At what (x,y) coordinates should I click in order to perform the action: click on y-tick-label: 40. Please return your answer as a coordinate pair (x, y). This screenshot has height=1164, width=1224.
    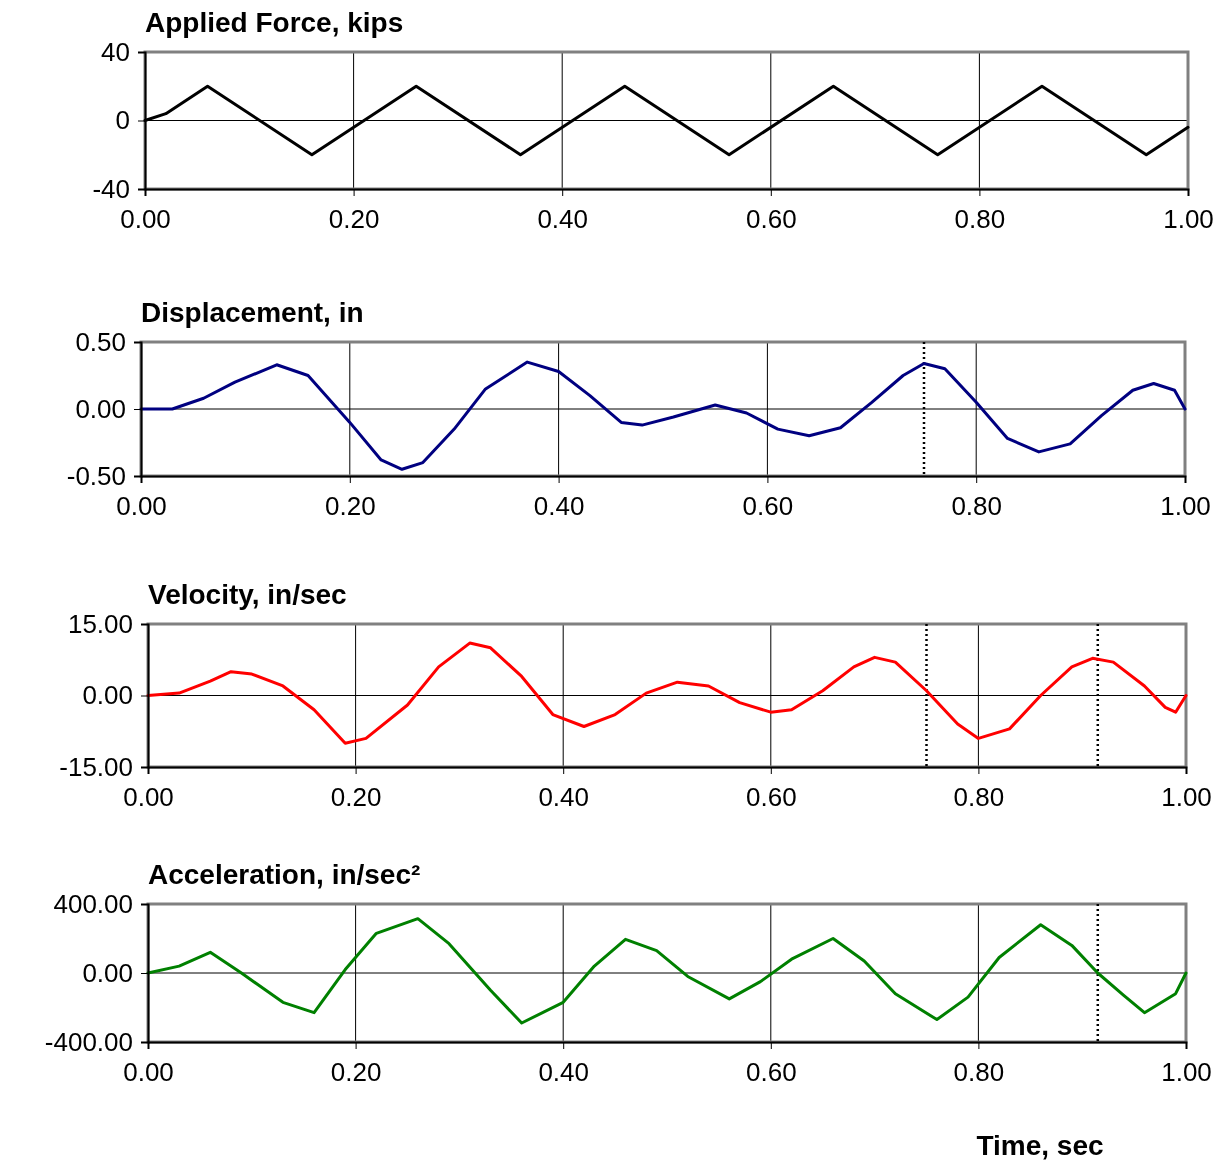
    Looking at the image, I should click on (115, 51).